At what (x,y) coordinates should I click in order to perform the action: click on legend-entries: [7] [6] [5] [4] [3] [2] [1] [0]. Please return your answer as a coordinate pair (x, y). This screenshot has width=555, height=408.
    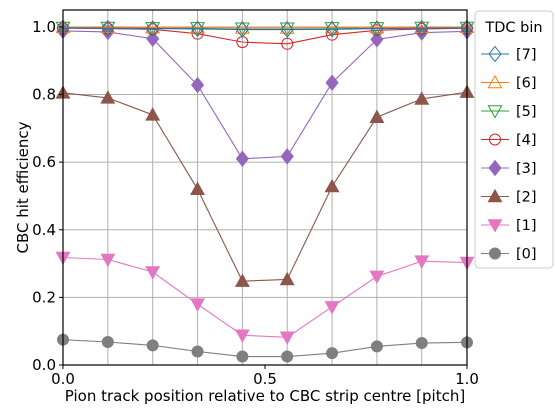
    Looking at the image, I should click on (509, 154).